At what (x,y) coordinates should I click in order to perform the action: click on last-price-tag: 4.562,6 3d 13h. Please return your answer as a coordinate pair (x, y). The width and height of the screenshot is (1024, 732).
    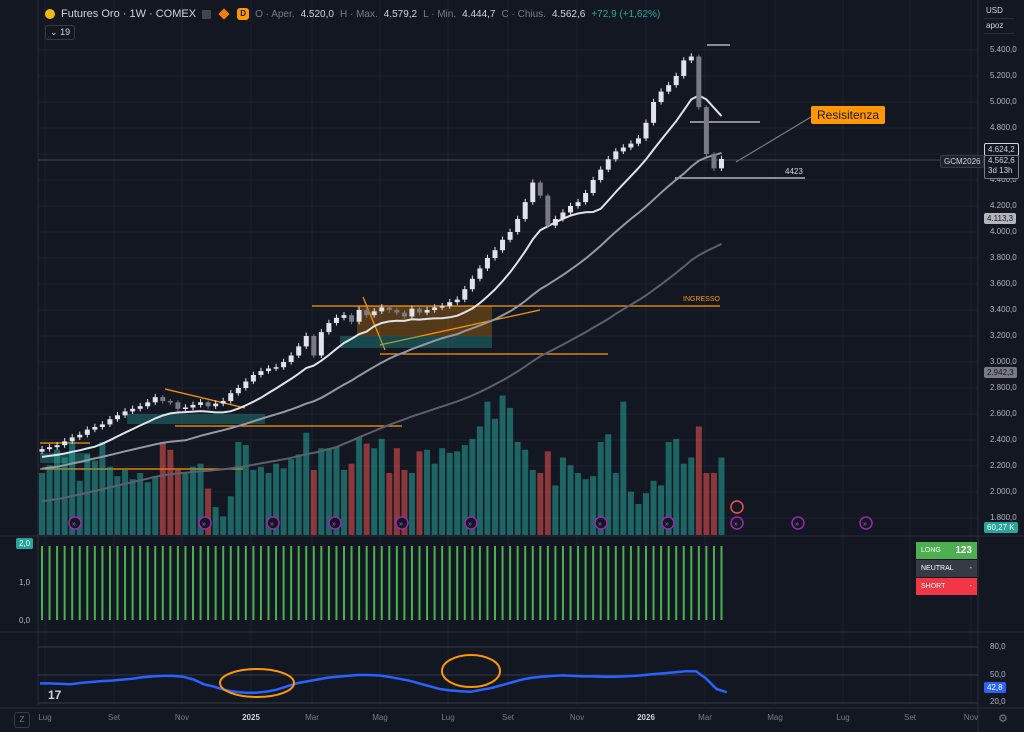
    Looking at the image, I should click on (1001, 167).